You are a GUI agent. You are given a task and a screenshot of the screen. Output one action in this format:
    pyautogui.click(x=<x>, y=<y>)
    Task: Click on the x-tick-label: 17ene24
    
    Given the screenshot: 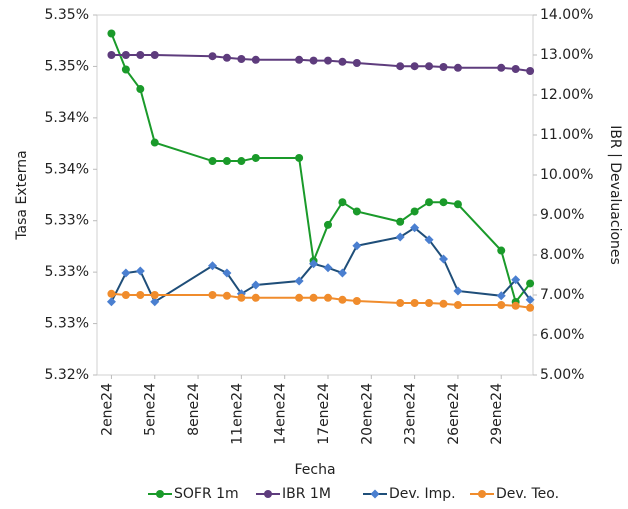 What is the action you would take?
    pyautogui.click(x=324, y=414)
    